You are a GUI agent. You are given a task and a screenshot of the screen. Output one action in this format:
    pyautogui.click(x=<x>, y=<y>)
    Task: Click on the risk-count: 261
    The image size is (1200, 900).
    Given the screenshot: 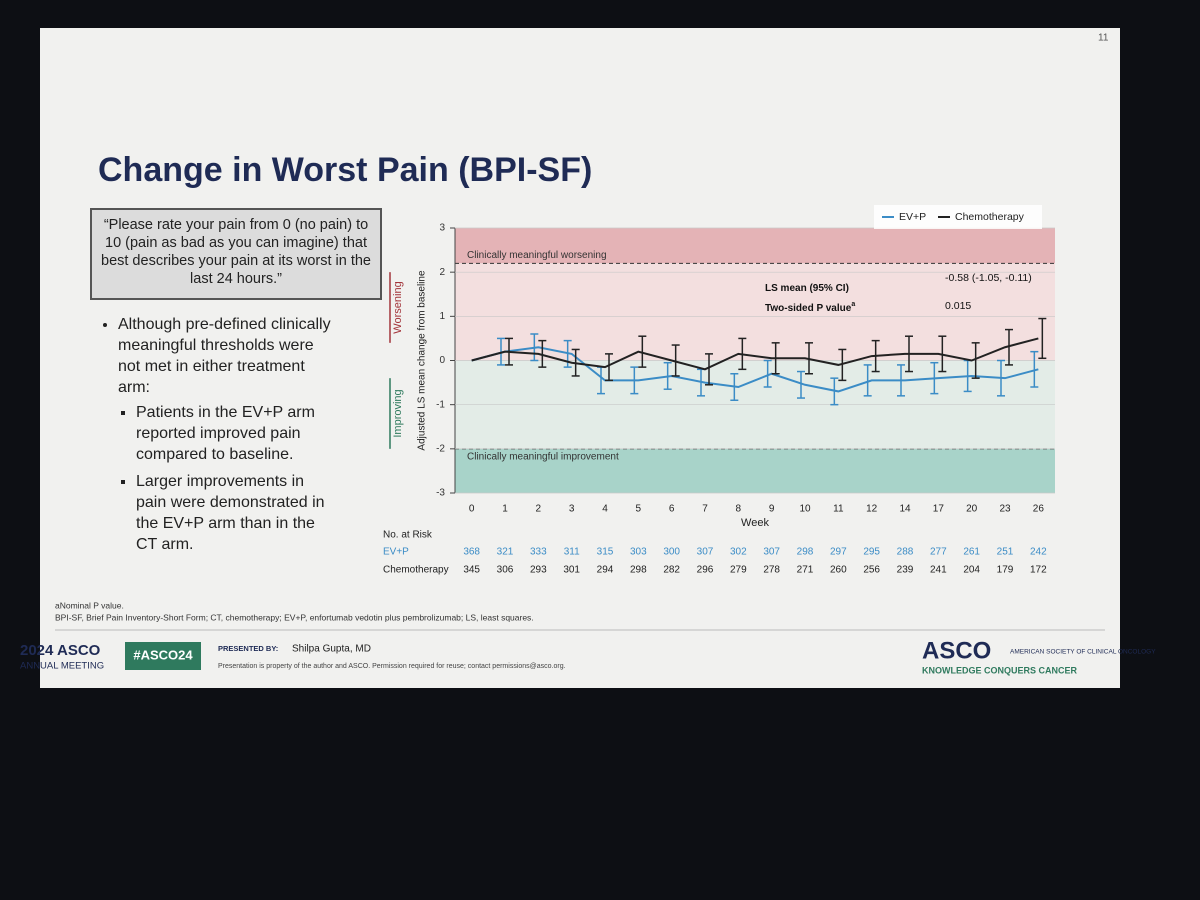 What is the action you would take?
    pyautogui.click(x=971, y=552)
    